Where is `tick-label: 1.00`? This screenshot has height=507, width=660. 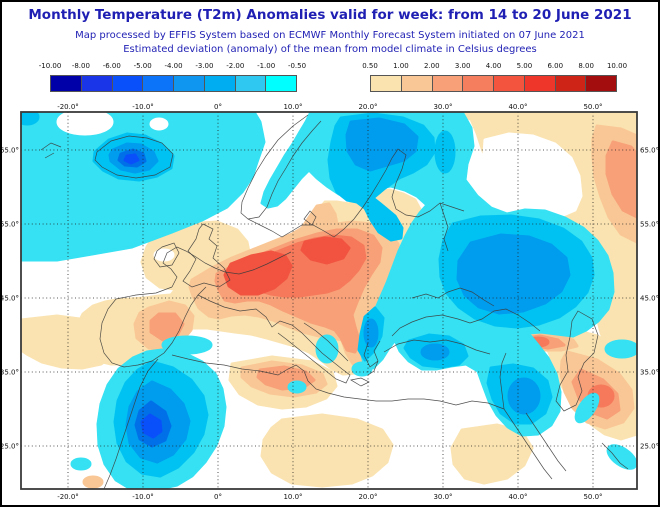
tick-label: 1.00 is located at coordinates (401, 66).